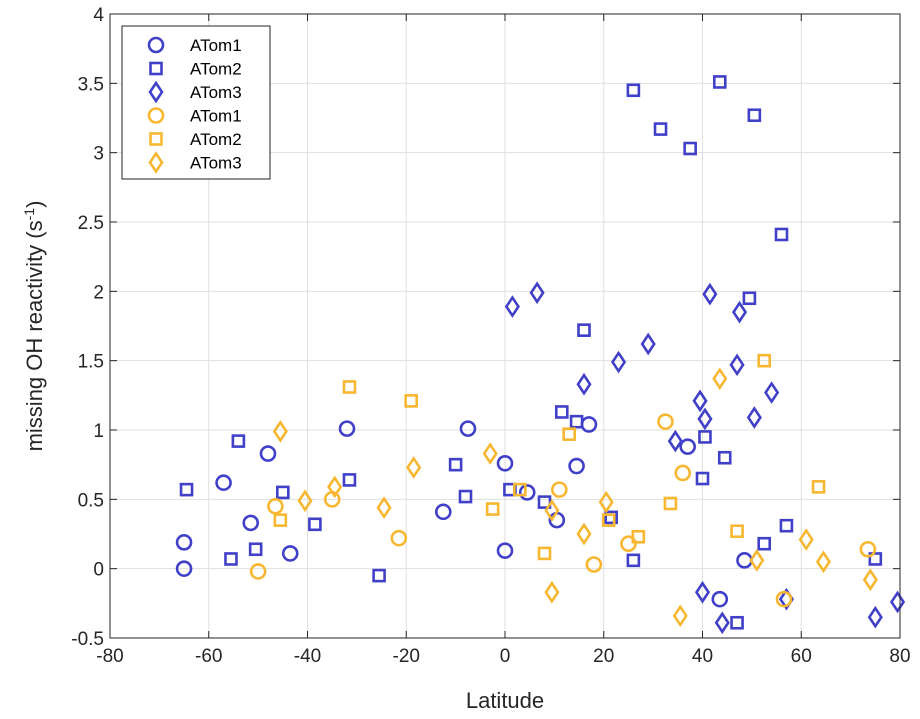  What do you see at coordinates (91, 223) in the screenshot?
I see `y-tick-label: 2.5` at bounding box center [91, 223].